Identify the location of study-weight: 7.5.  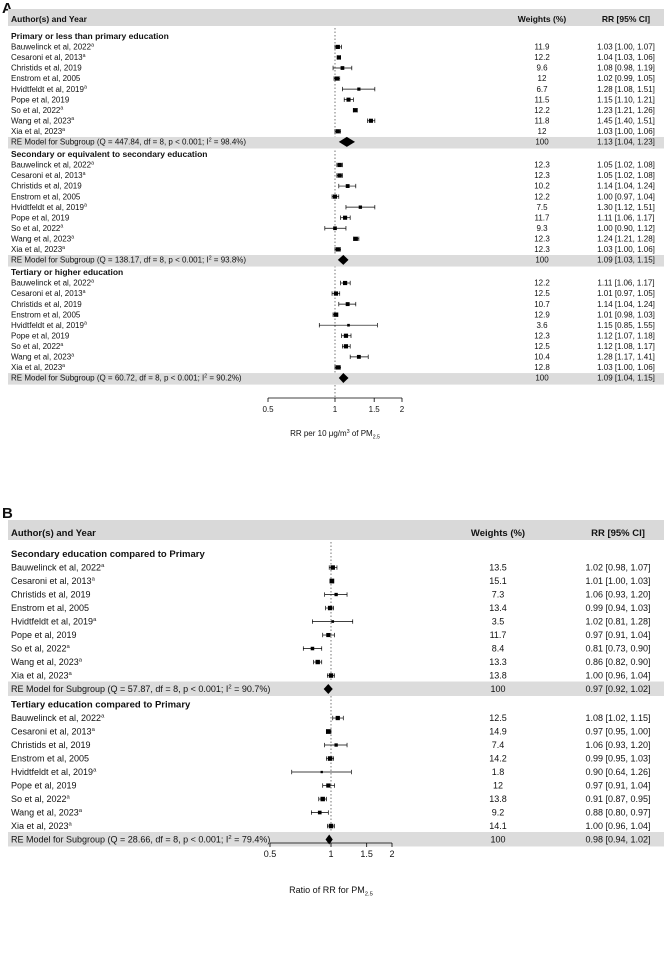
(542, 207).